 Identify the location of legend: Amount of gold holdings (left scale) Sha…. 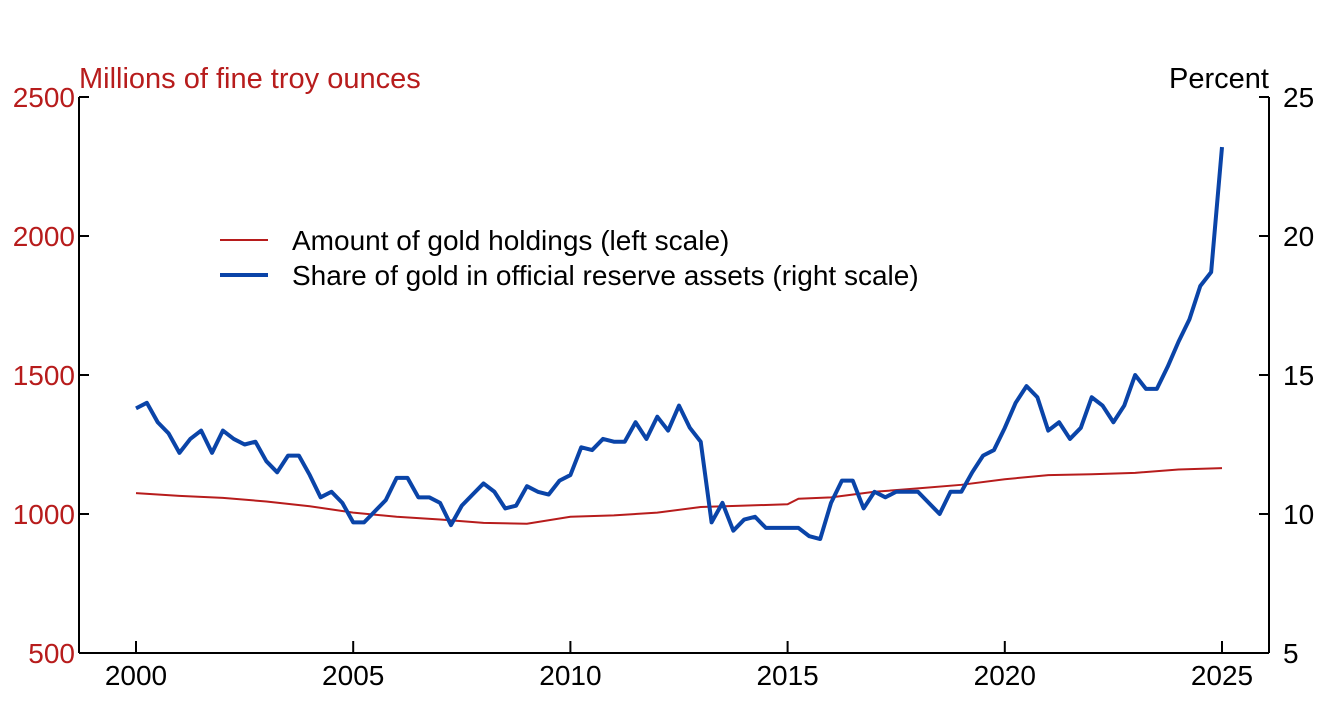
(569, 258).